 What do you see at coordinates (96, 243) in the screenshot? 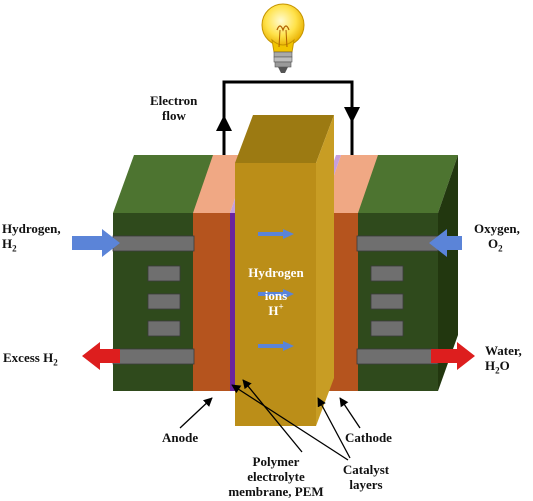
I see `hydrogen-in-arrow` at bounding box center [96, 243].